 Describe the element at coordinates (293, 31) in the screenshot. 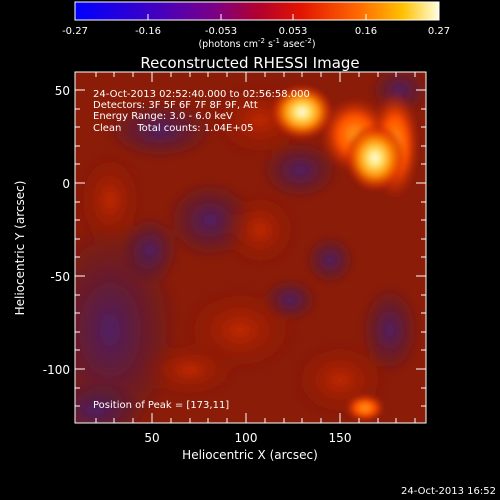

I see `colorbar-tick-label: 0.053` at that location.